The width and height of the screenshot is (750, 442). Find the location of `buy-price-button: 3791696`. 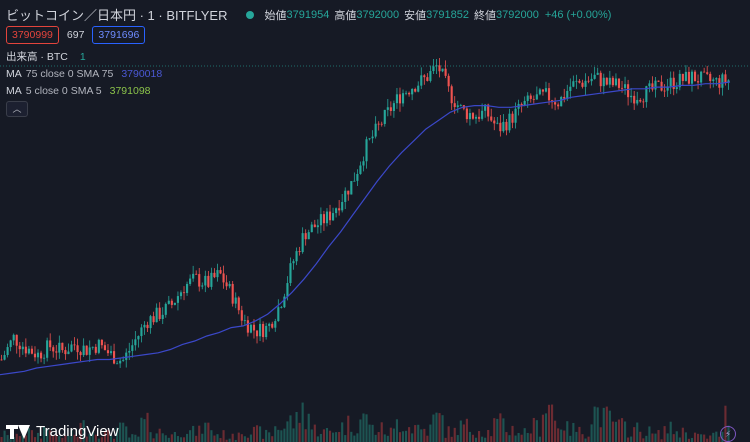

buy-price-button: 3791696 is located at coordinates (119, 35).